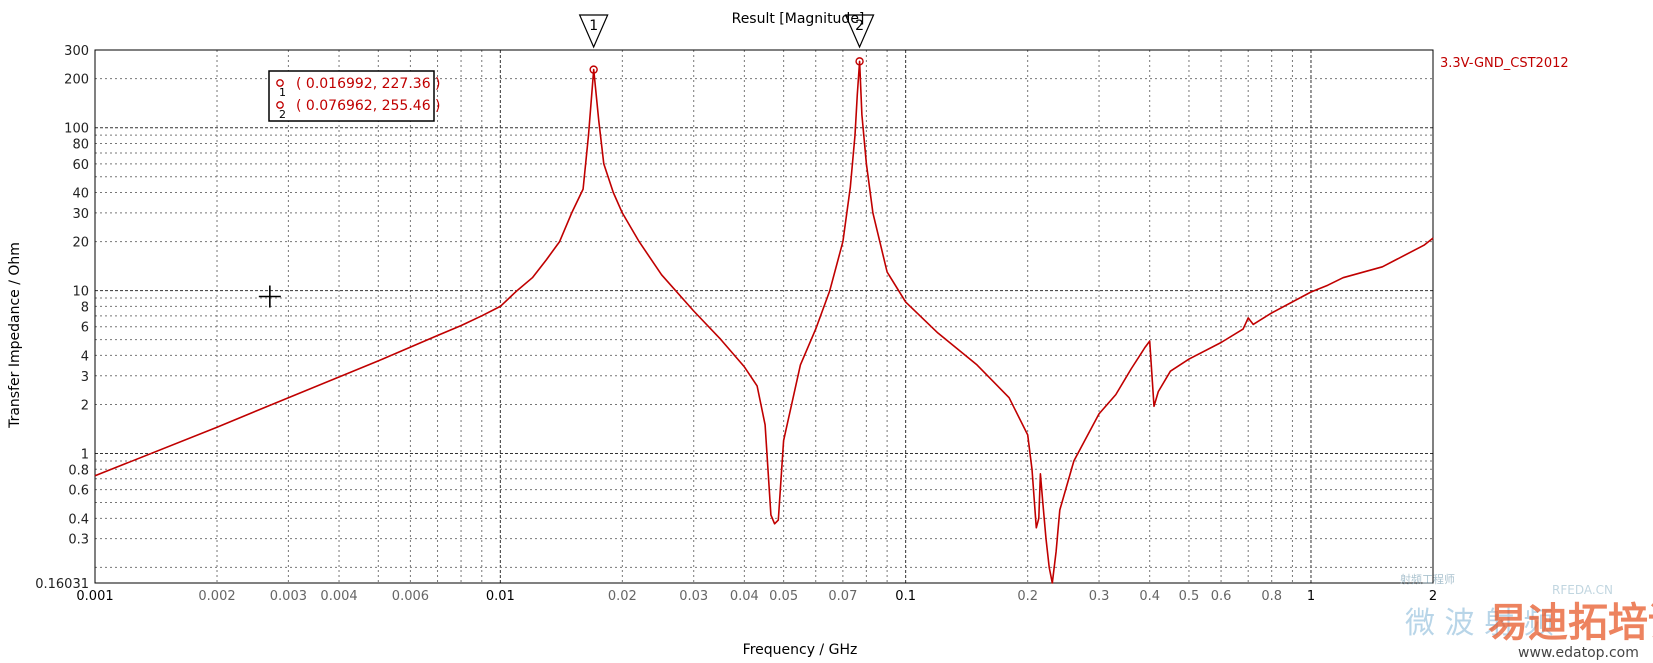 This screenshot has width=1653, height=663. I want to click on watermark-small-text: RFEDA.CN, so click(1582, 590).